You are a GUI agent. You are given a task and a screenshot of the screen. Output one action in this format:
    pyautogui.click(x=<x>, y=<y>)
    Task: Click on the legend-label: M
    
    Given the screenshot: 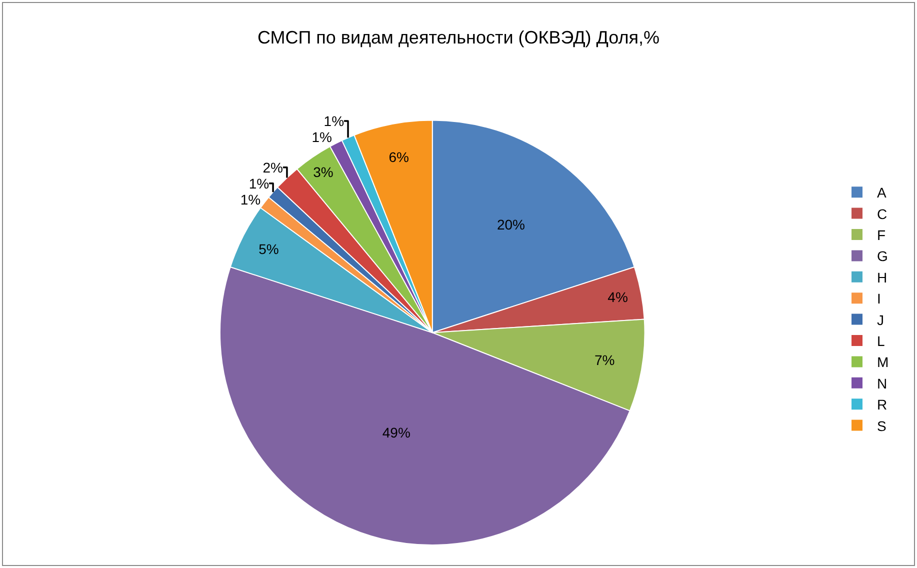 What is the action you would take?
    pyautogui.click(x=883, y=362)
    